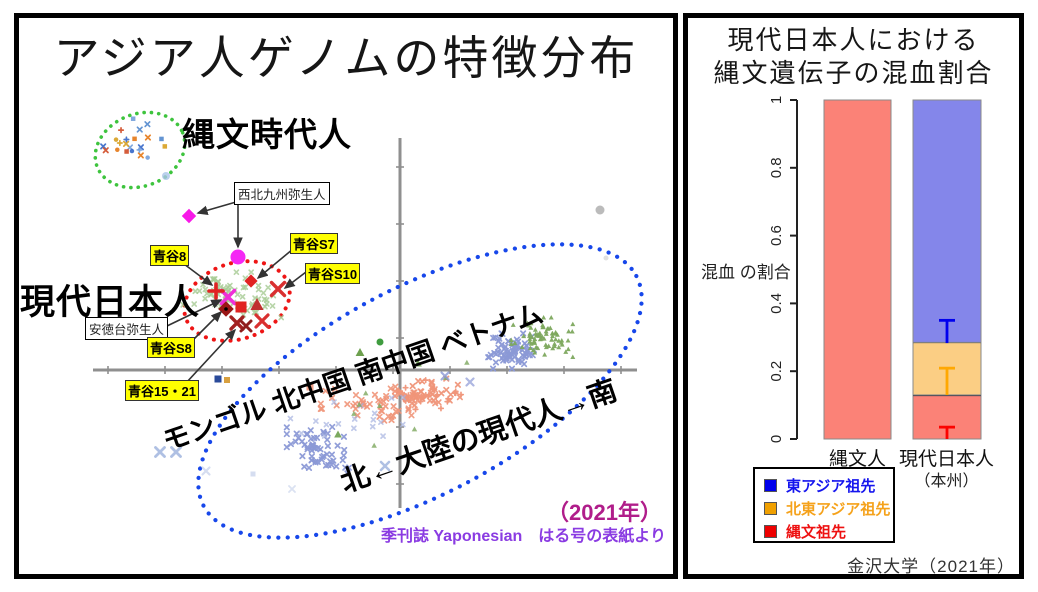  Describe the element at coordinates (278, 289) in the screenshot. I see `point-青谷S10` at that location.